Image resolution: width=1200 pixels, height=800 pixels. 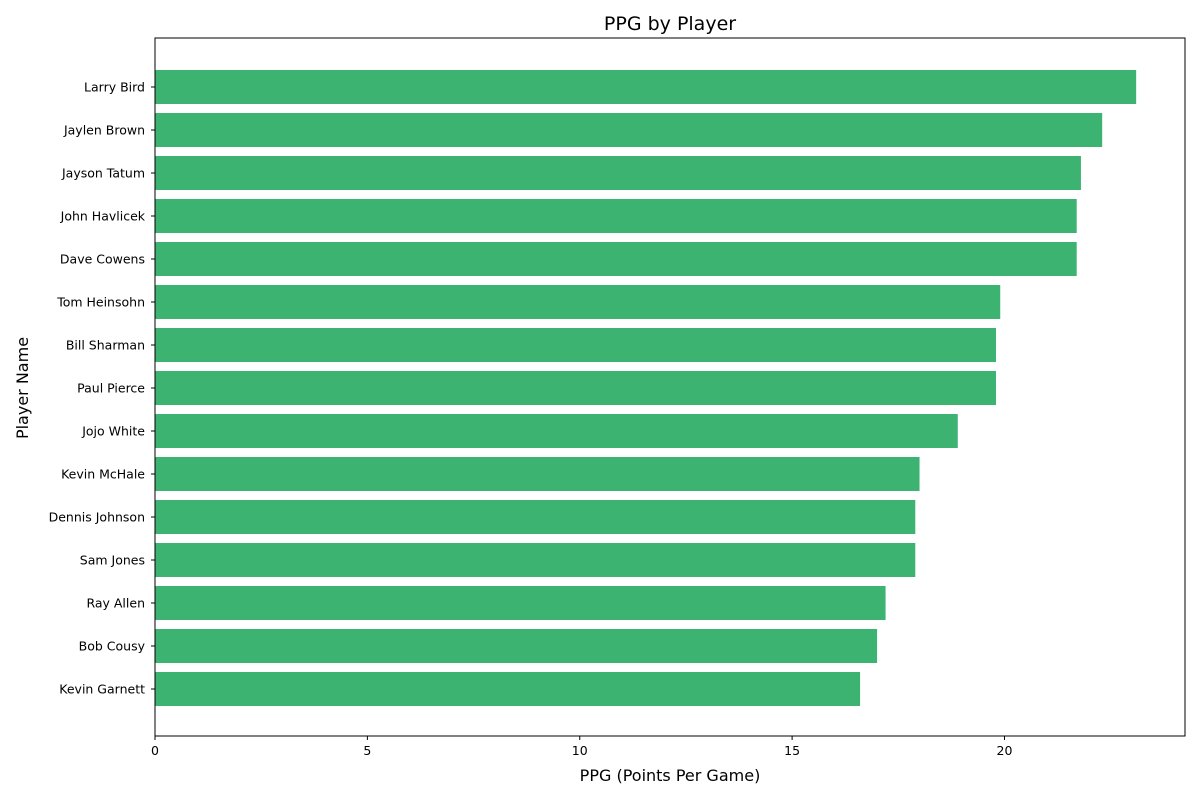 What do you see at coordinates (102, 259) in the screenshot?
I see `y-tick-label: Dave Cowens` at bounding box center [102, 259].